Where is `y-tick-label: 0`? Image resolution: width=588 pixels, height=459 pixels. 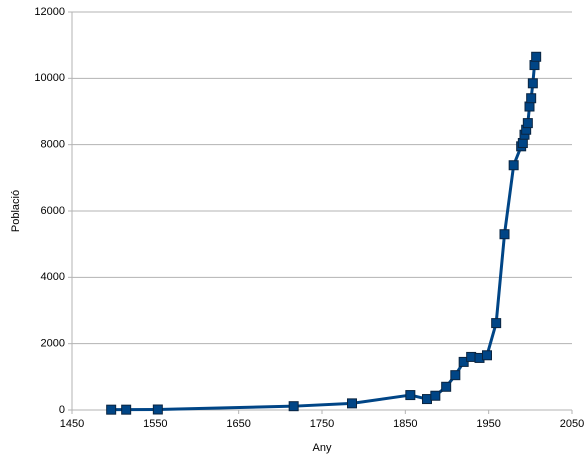 y-tick-label: 0 is located at coordinates (62, 410).